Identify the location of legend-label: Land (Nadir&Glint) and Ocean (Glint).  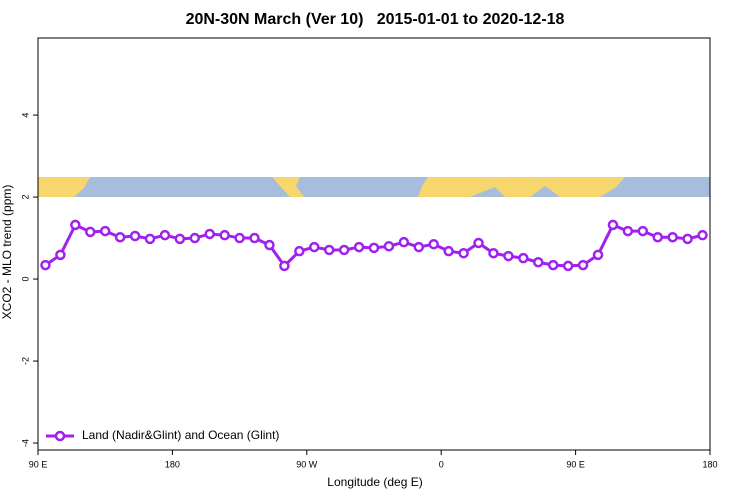
(180, 435).